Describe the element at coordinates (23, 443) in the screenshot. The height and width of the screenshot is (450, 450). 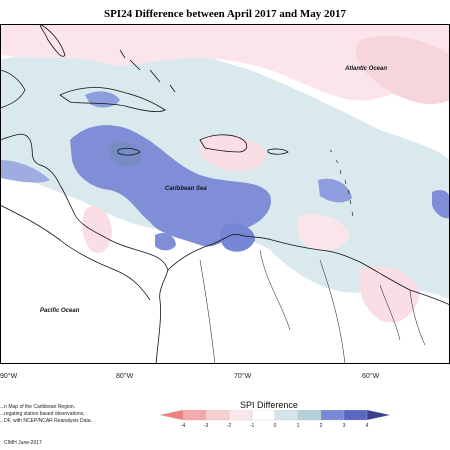
I see `footer-credit: CIMH June-2017` at that location.